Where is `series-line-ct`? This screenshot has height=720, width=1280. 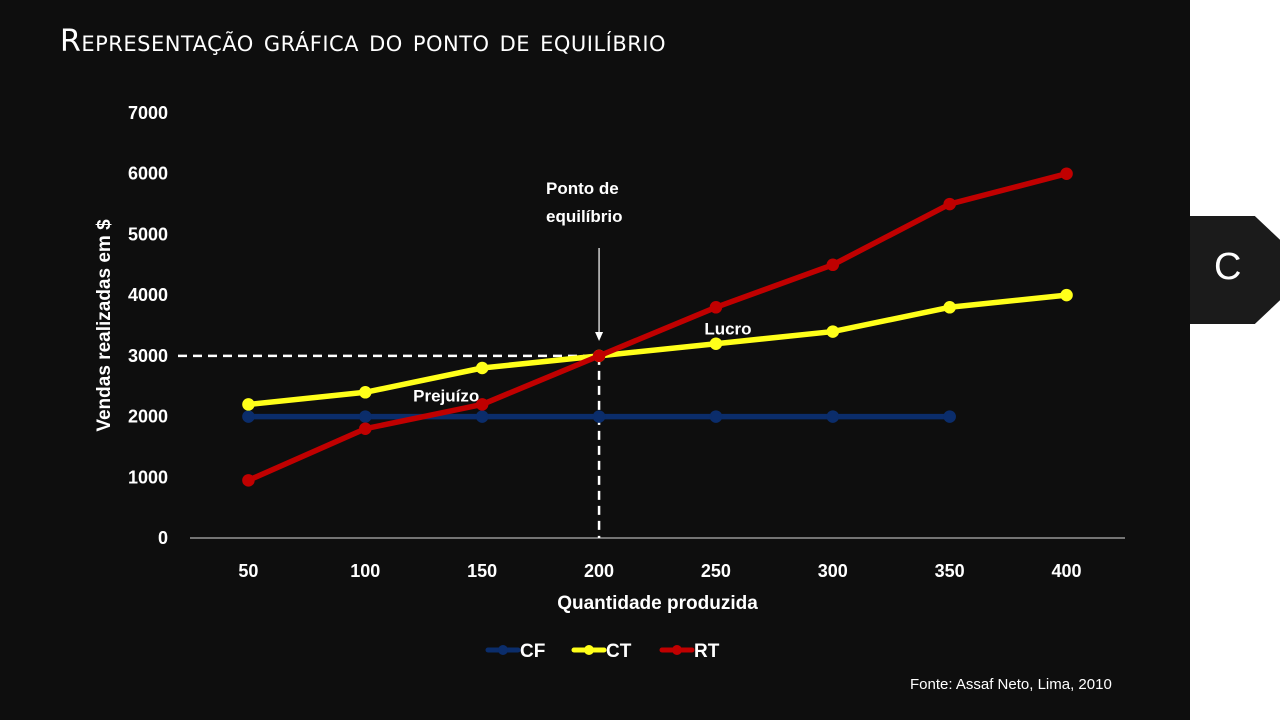 series-line-ct is located at coordinates (657, 350).